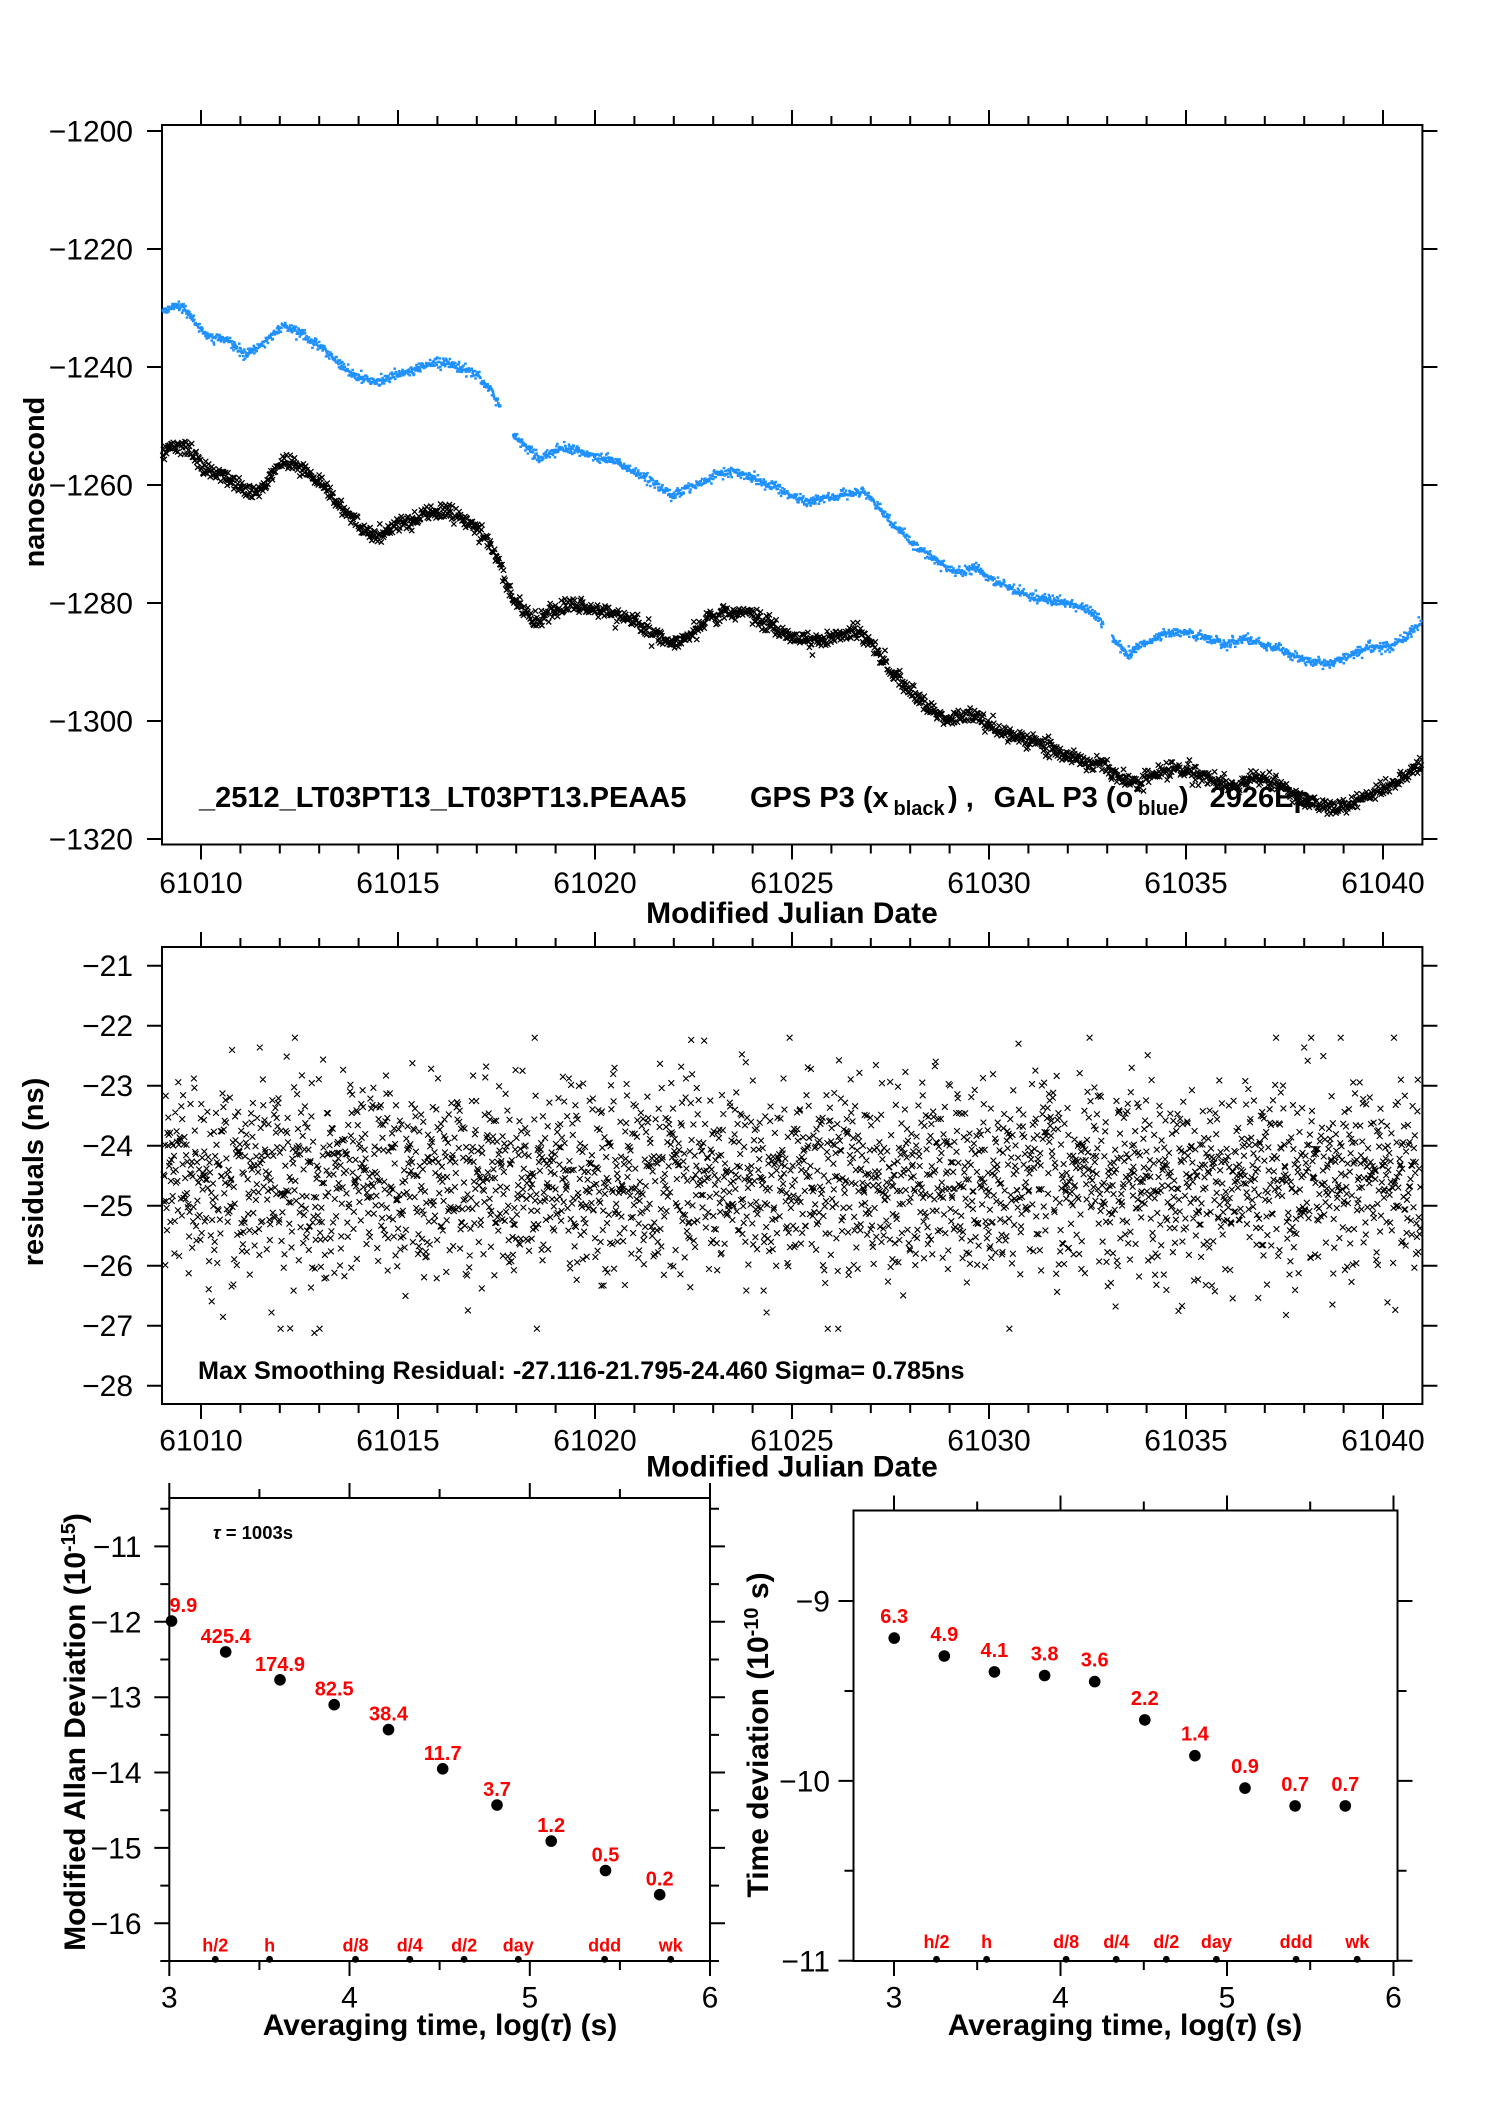 The image size is (1488, 2110). I want to click on svg-text: −14, so click(116, 1773).